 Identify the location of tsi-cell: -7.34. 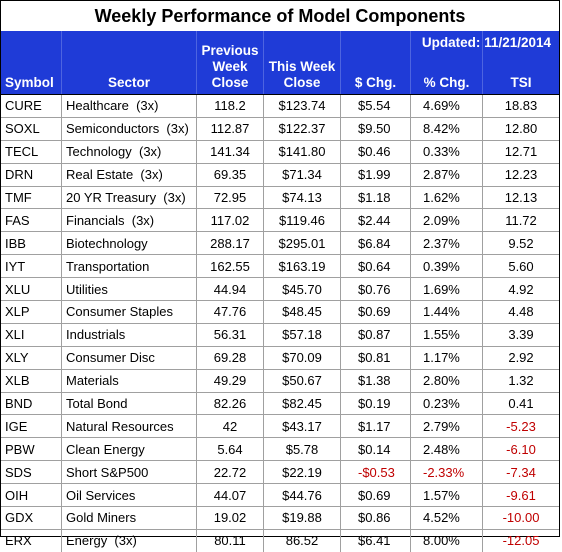
(521, 472).